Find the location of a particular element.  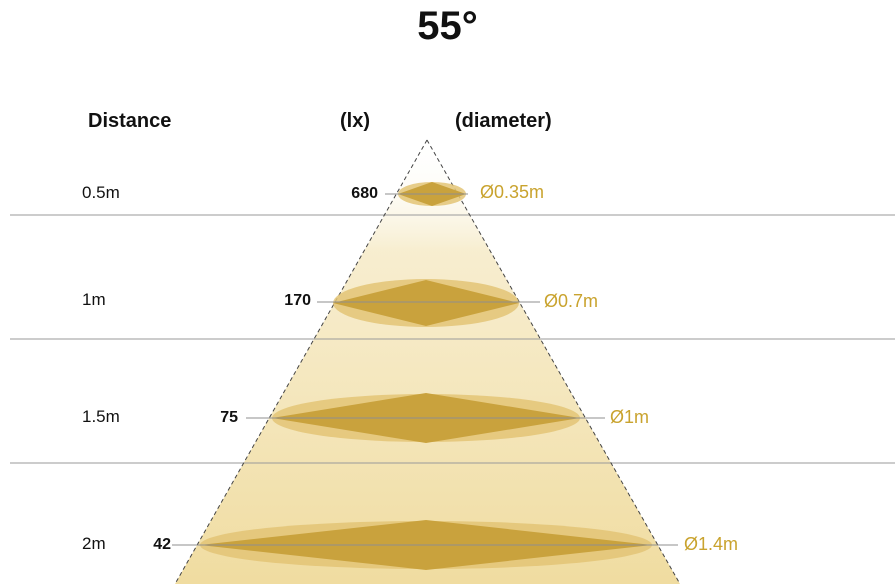

diameter-value: Ø0.7m is located at coordinates (571, 301).